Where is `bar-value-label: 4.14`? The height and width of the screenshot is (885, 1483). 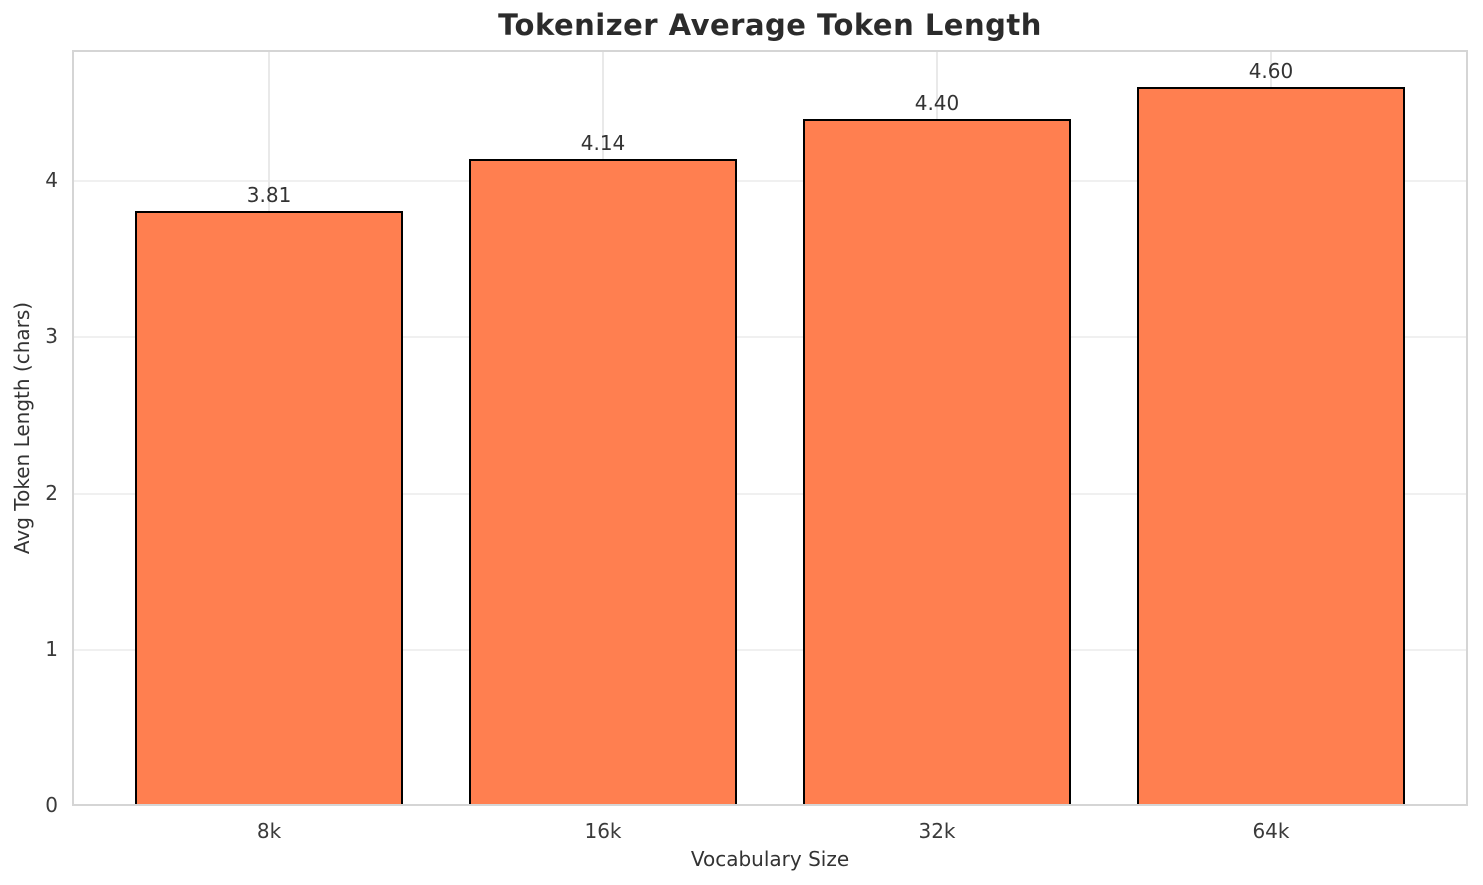
bar-value-label: 4.14 is located at coordinates (603, 143).